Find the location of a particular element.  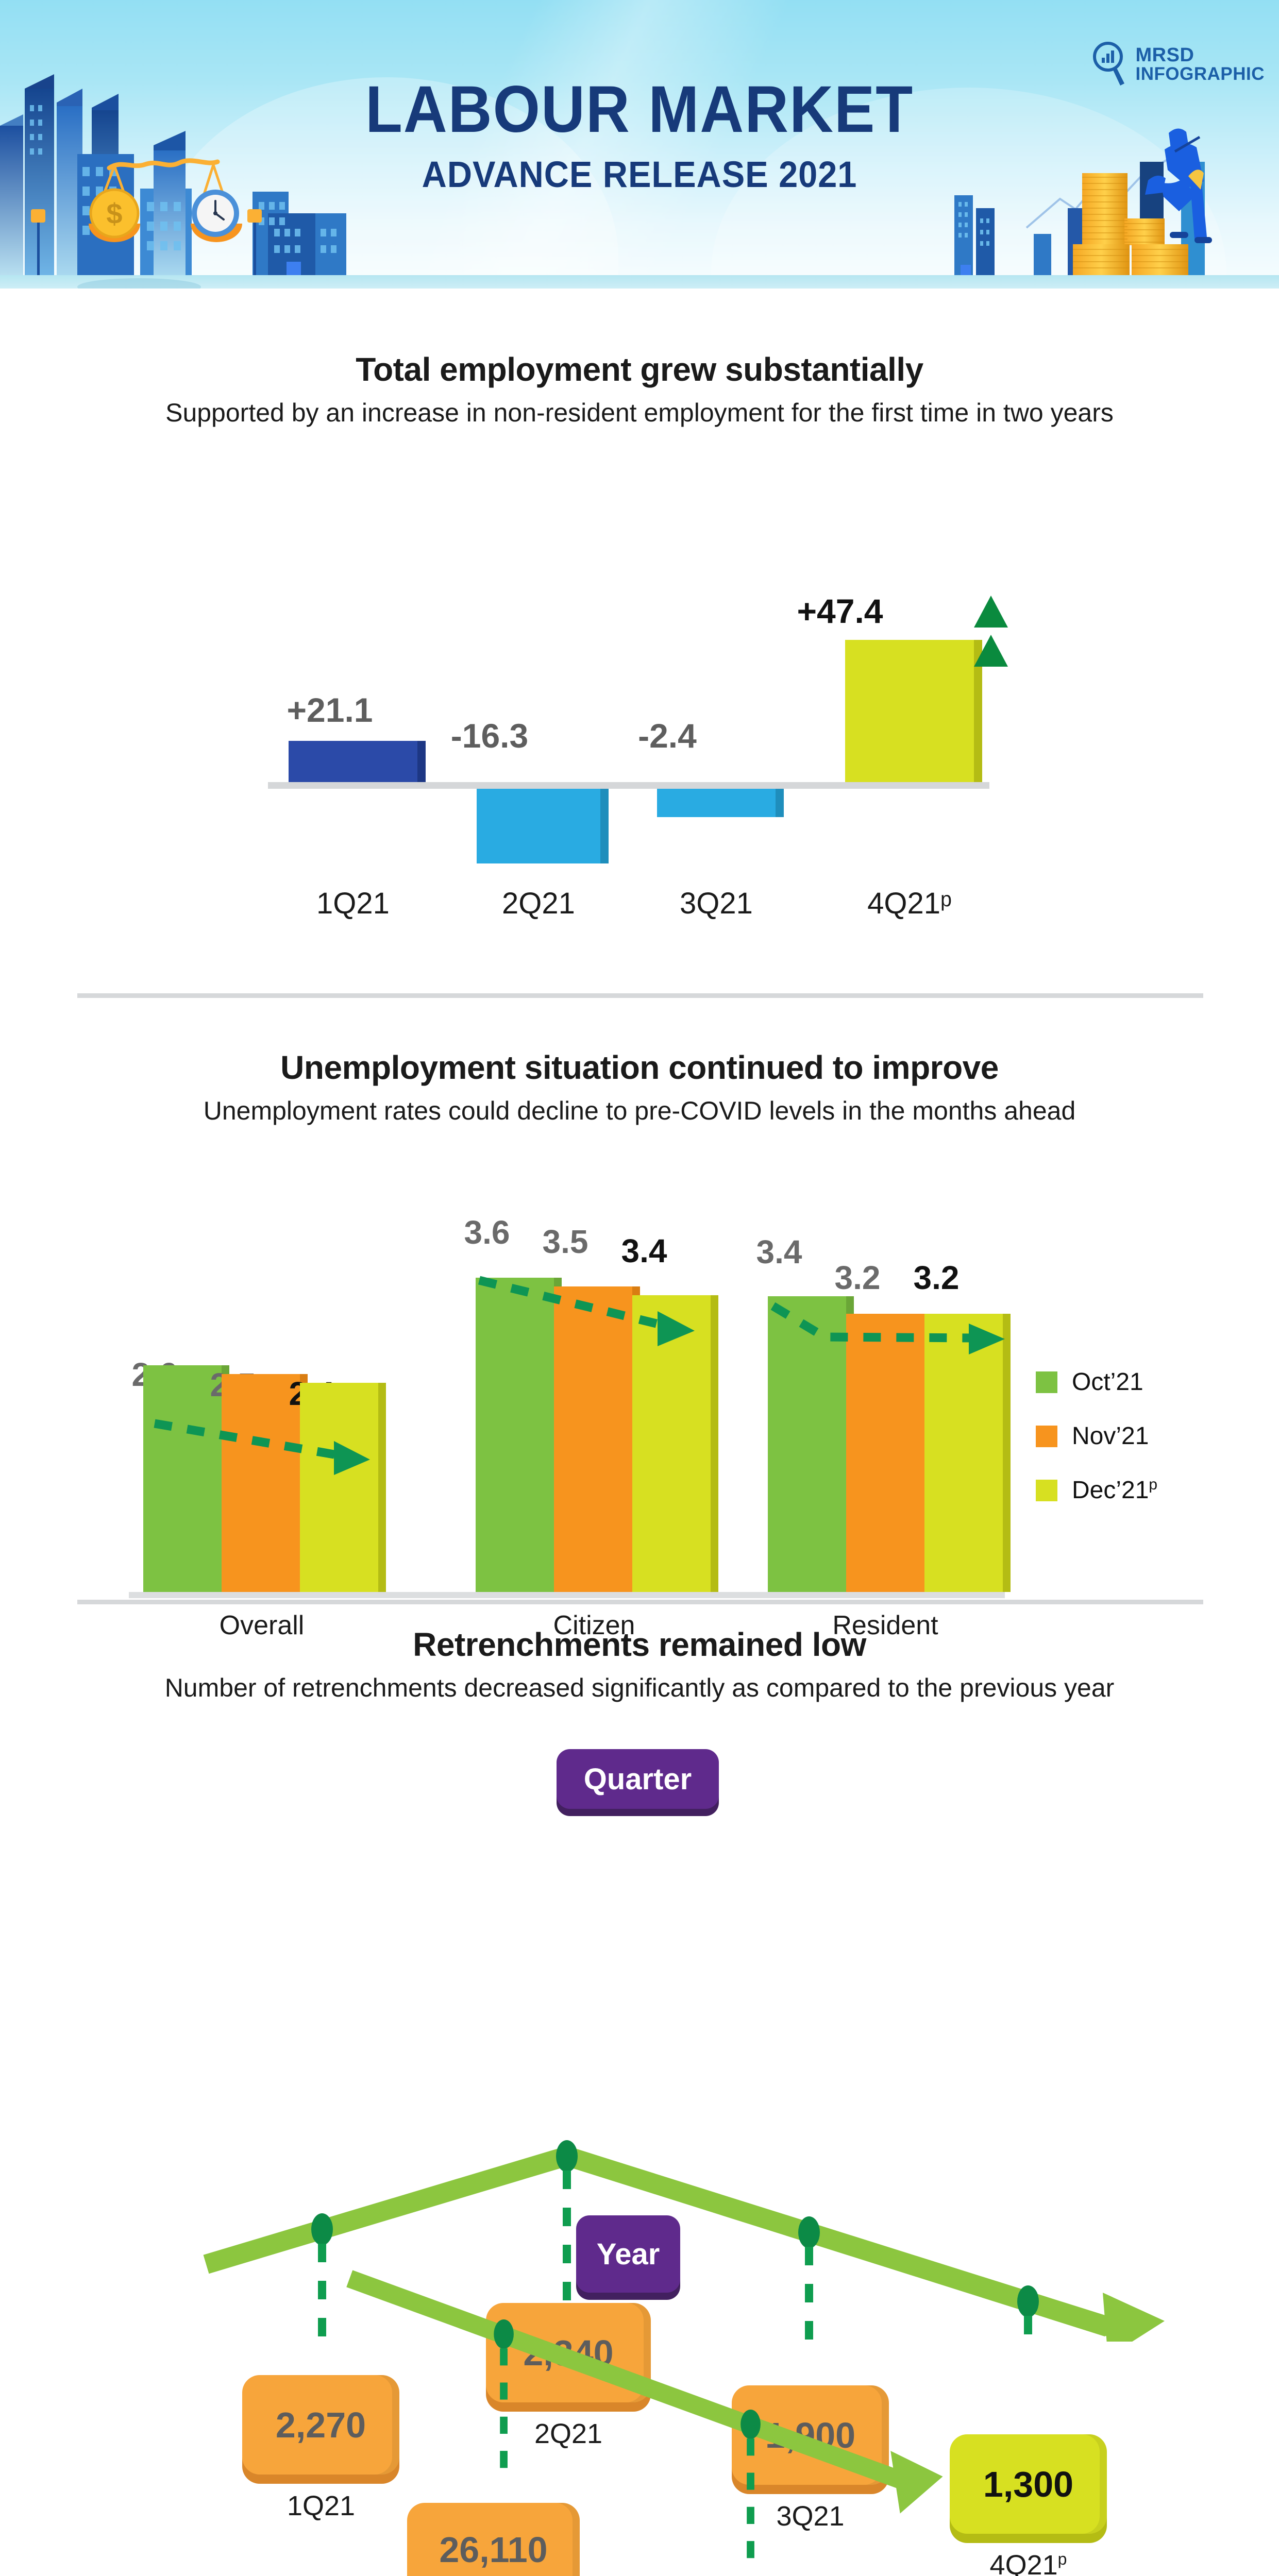

chart2-category-resident: Resident is located at coordinates (885, 1625).